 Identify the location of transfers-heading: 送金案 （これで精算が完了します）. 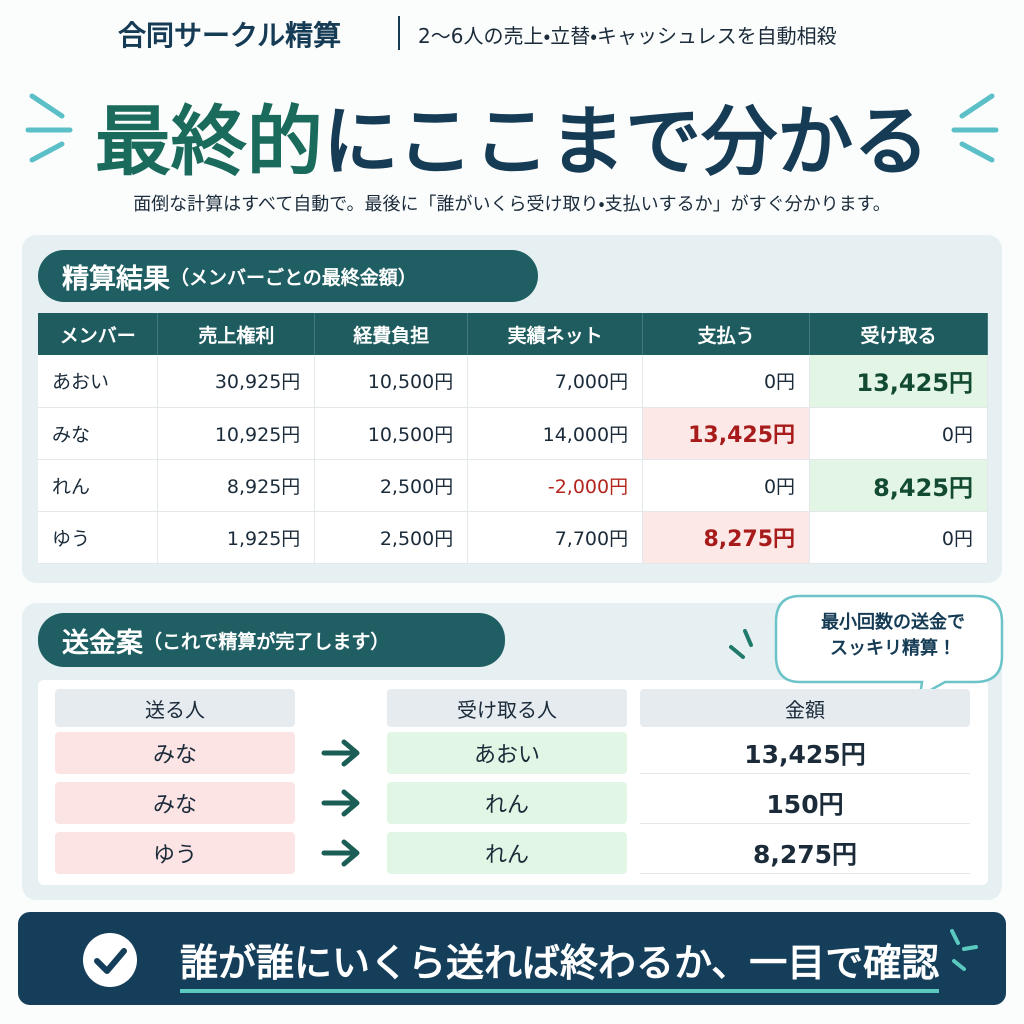
(271, 640).